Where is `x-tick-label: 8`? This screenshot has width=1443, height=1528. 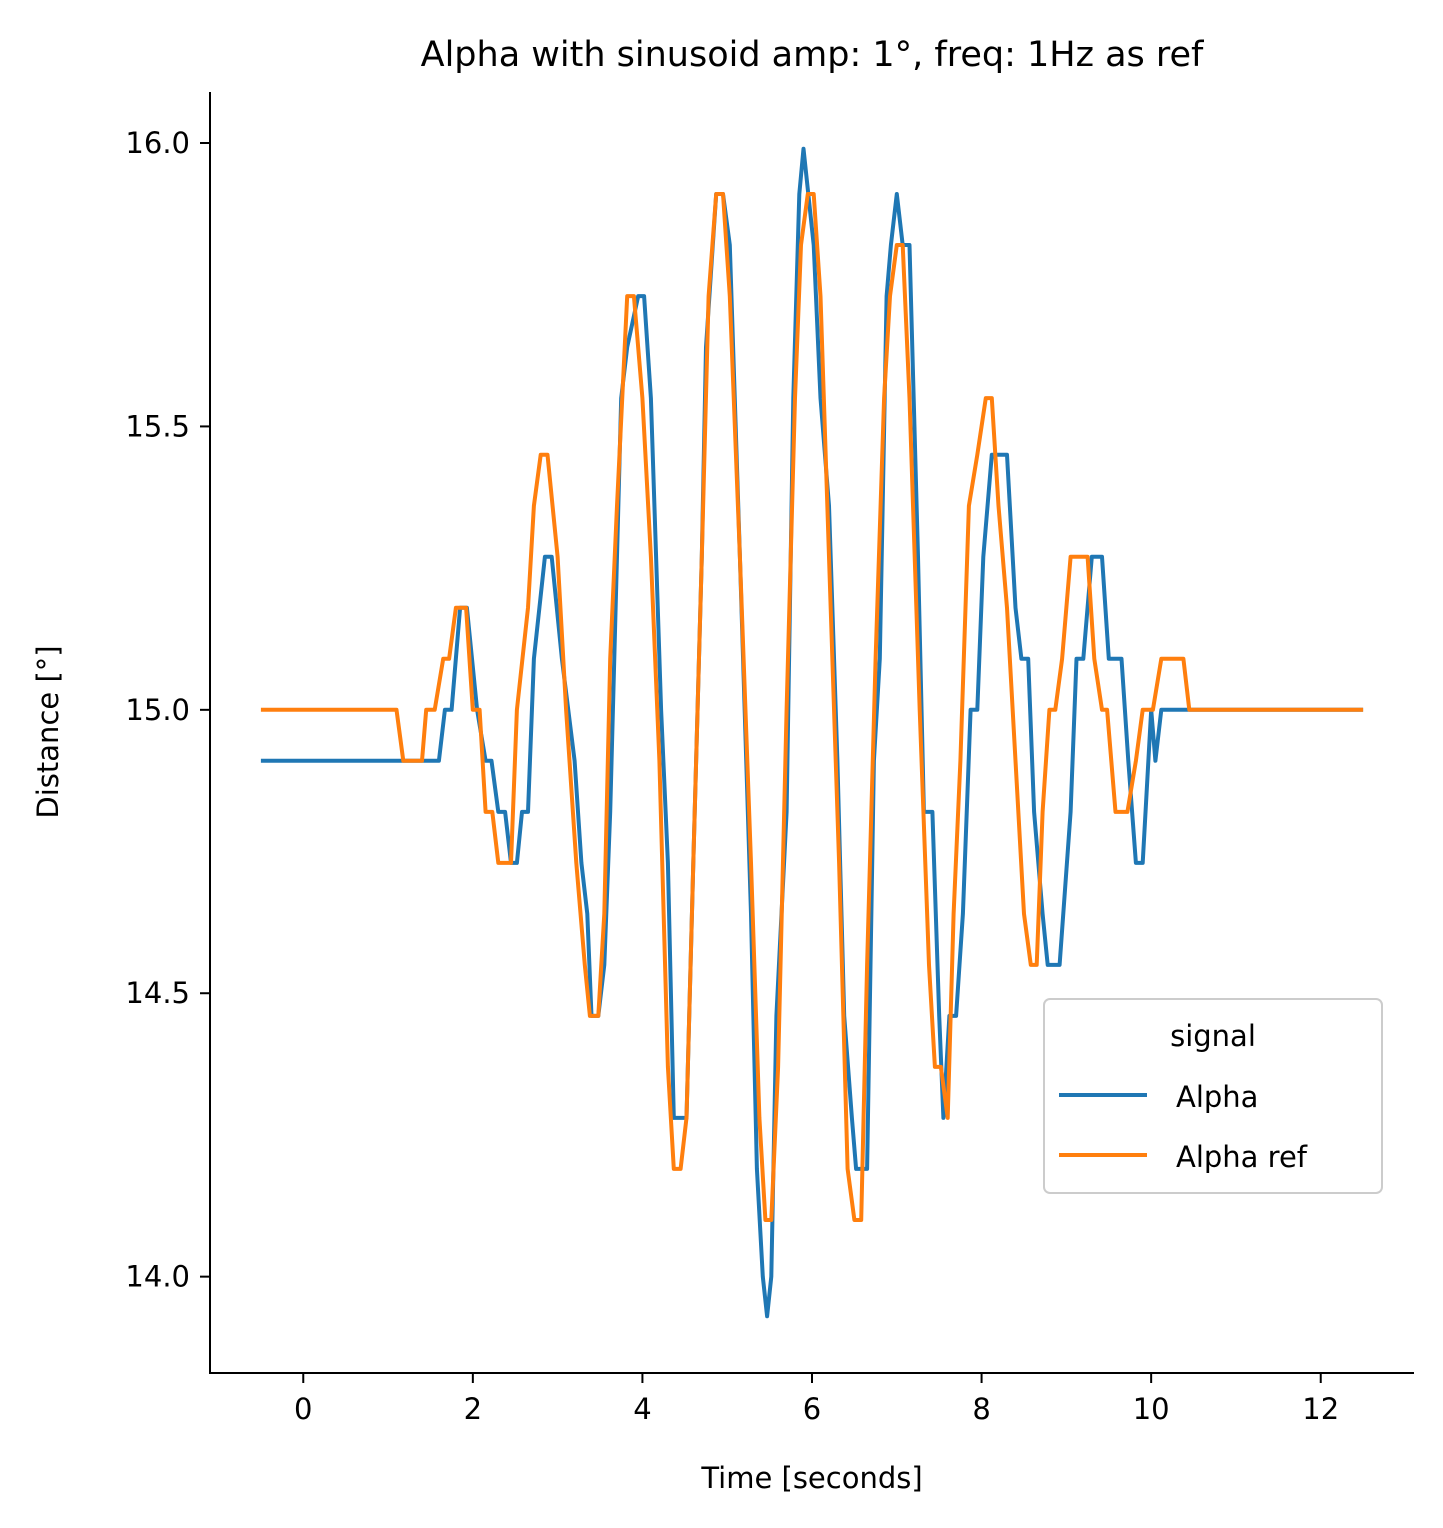
x-tick-label: 8 is located at coordinates (981, 1409).